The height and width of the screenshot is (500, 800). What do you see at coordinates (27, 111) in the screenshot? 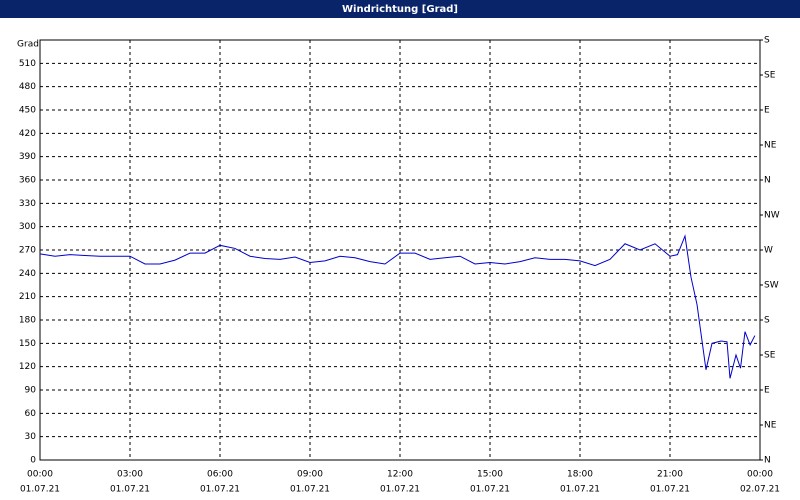
I see `y-tick-label: 450` at bounding box center [27, 111].